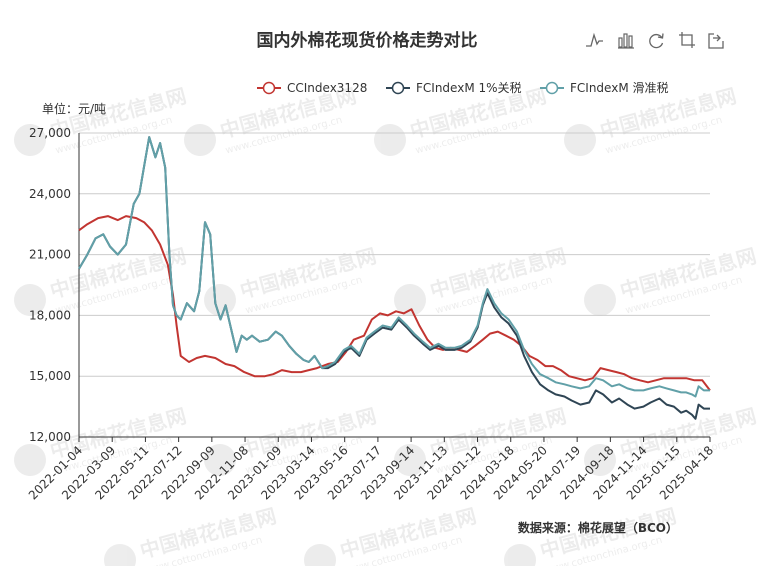 This screenshot has width=770, height=566. Describe the element at coordinates (50, 194) in the screenshot. I see `y-tick-label: 24,000` at that location.